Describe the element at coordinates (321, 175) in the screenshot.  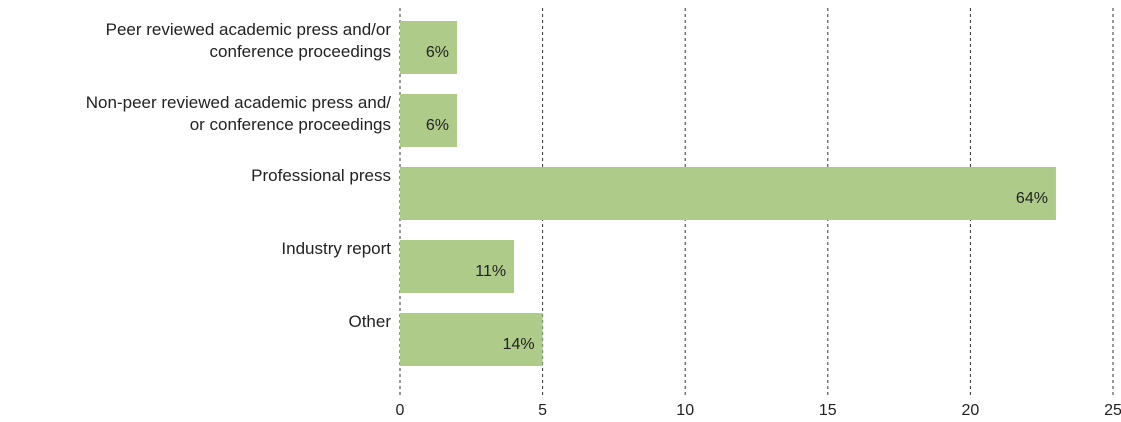
I see `category-label: Professional press` at that location.